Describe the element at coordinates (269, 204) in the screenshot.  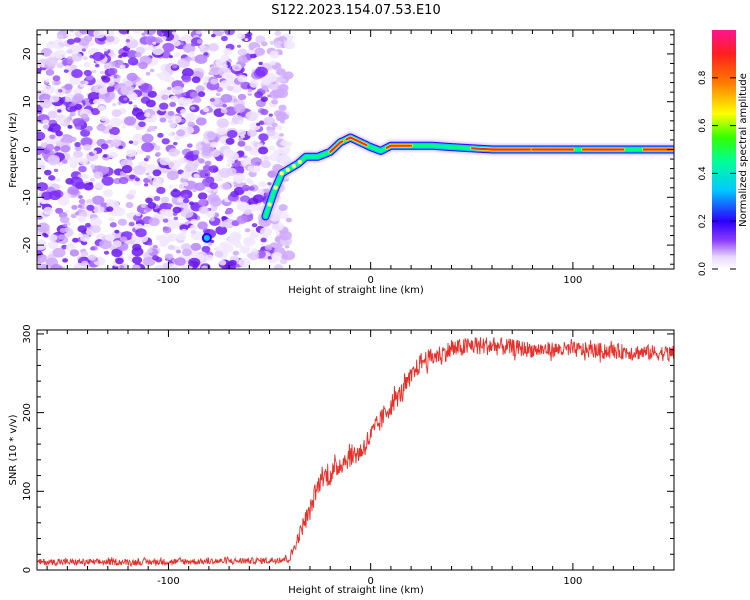
I see `ridge-blob` at that location.